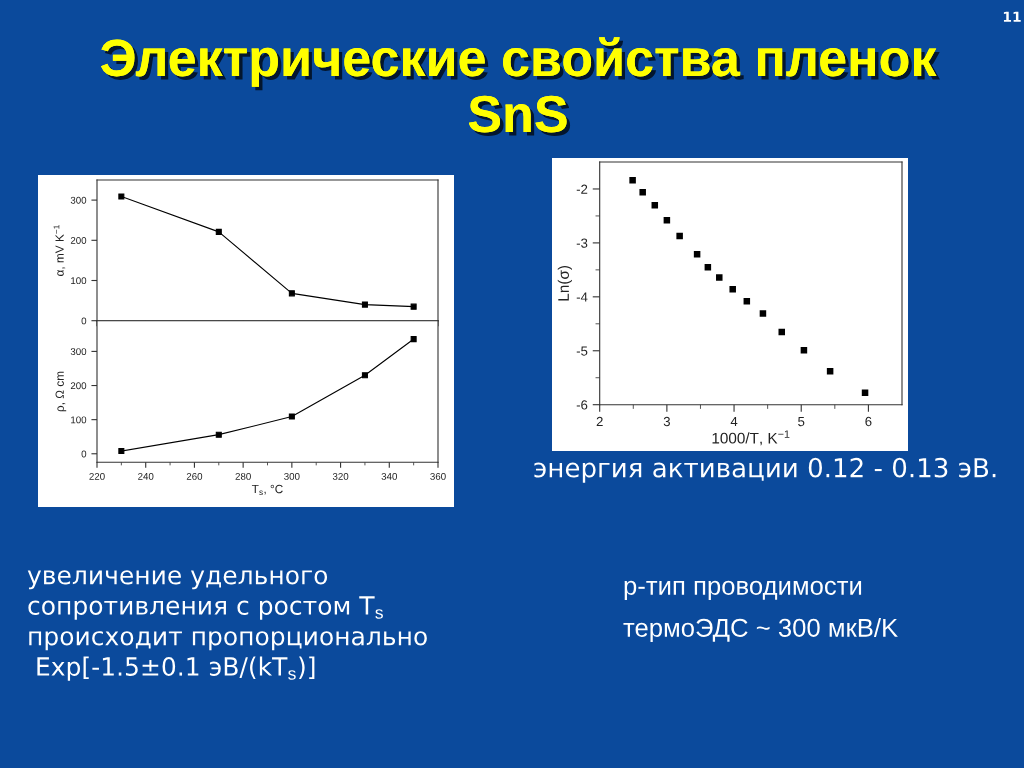 This screenshot has height=768, width=1024. Describe the element at coordinates (146, 476) in the screenshot. I see `x-tick-label: 240` at that location.